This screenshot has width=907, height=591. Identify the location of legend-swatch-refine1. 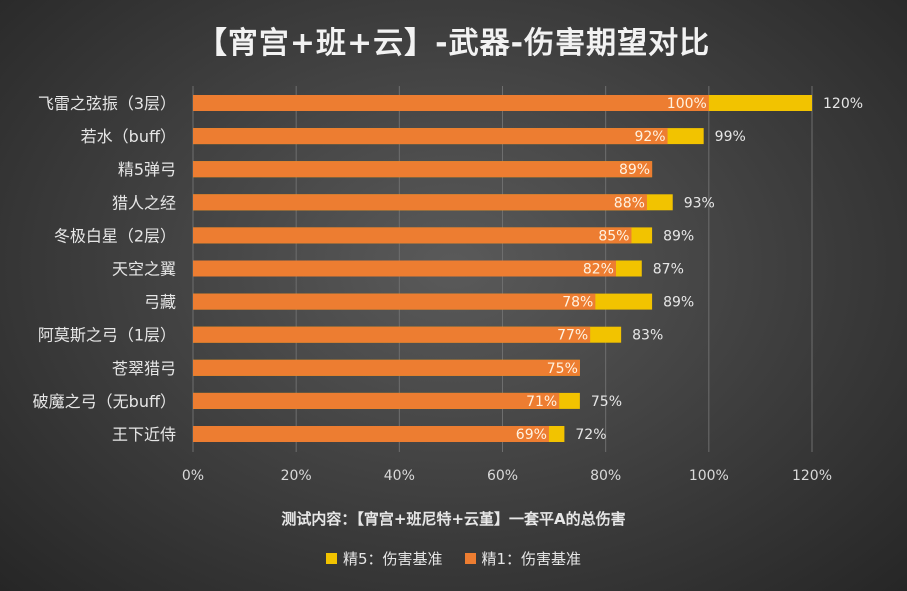
(470, 558).